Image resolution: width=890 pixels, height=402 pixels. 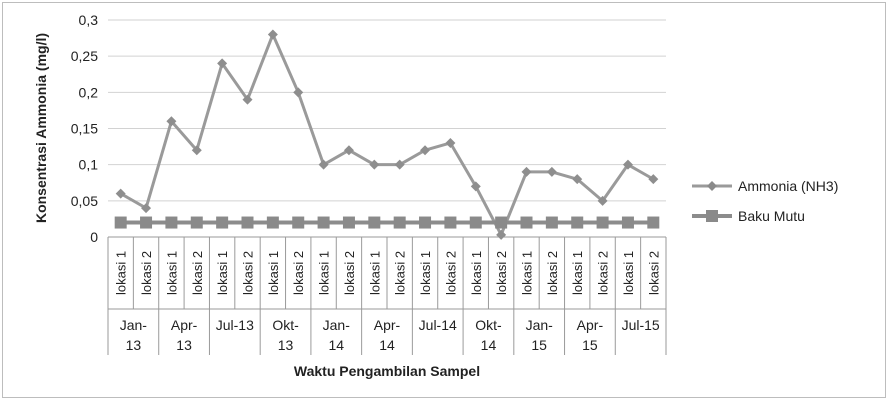 What do you see at coordinates (89, 165) in the screenshot?
I see `y-tick-label: 0,1` at bounding box center [89, 165].